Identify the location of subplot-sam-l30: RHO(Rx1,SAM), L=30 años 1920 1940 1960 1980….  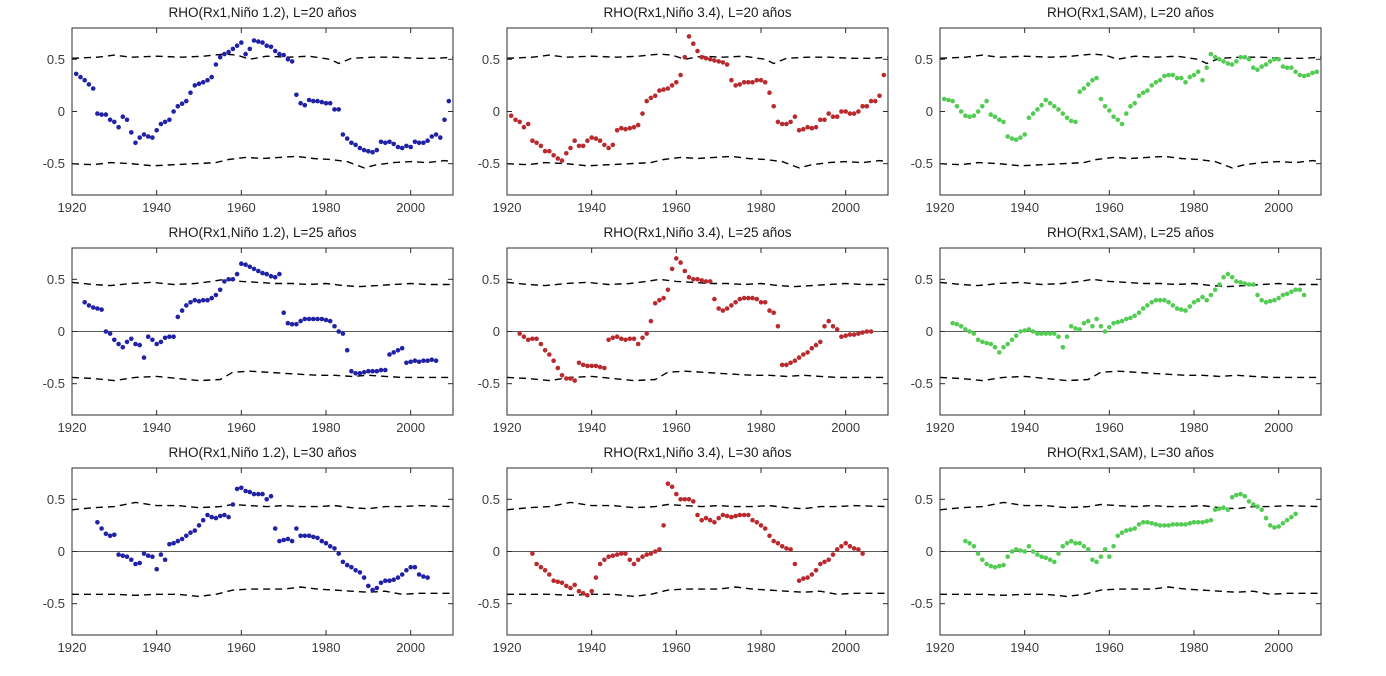
(1112, 551).